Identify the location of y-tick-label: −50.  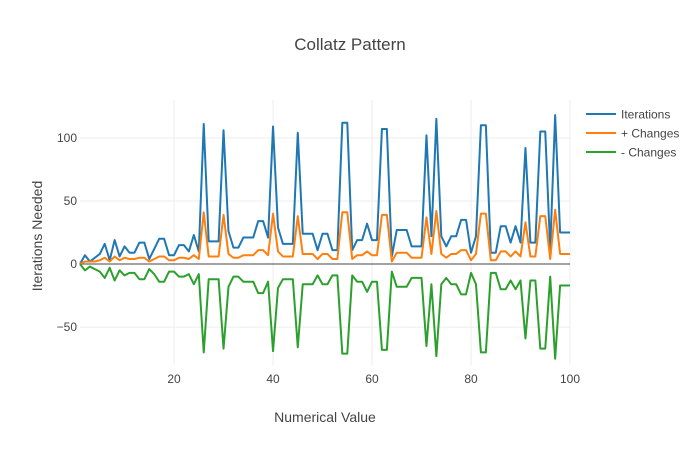
(67, 327).